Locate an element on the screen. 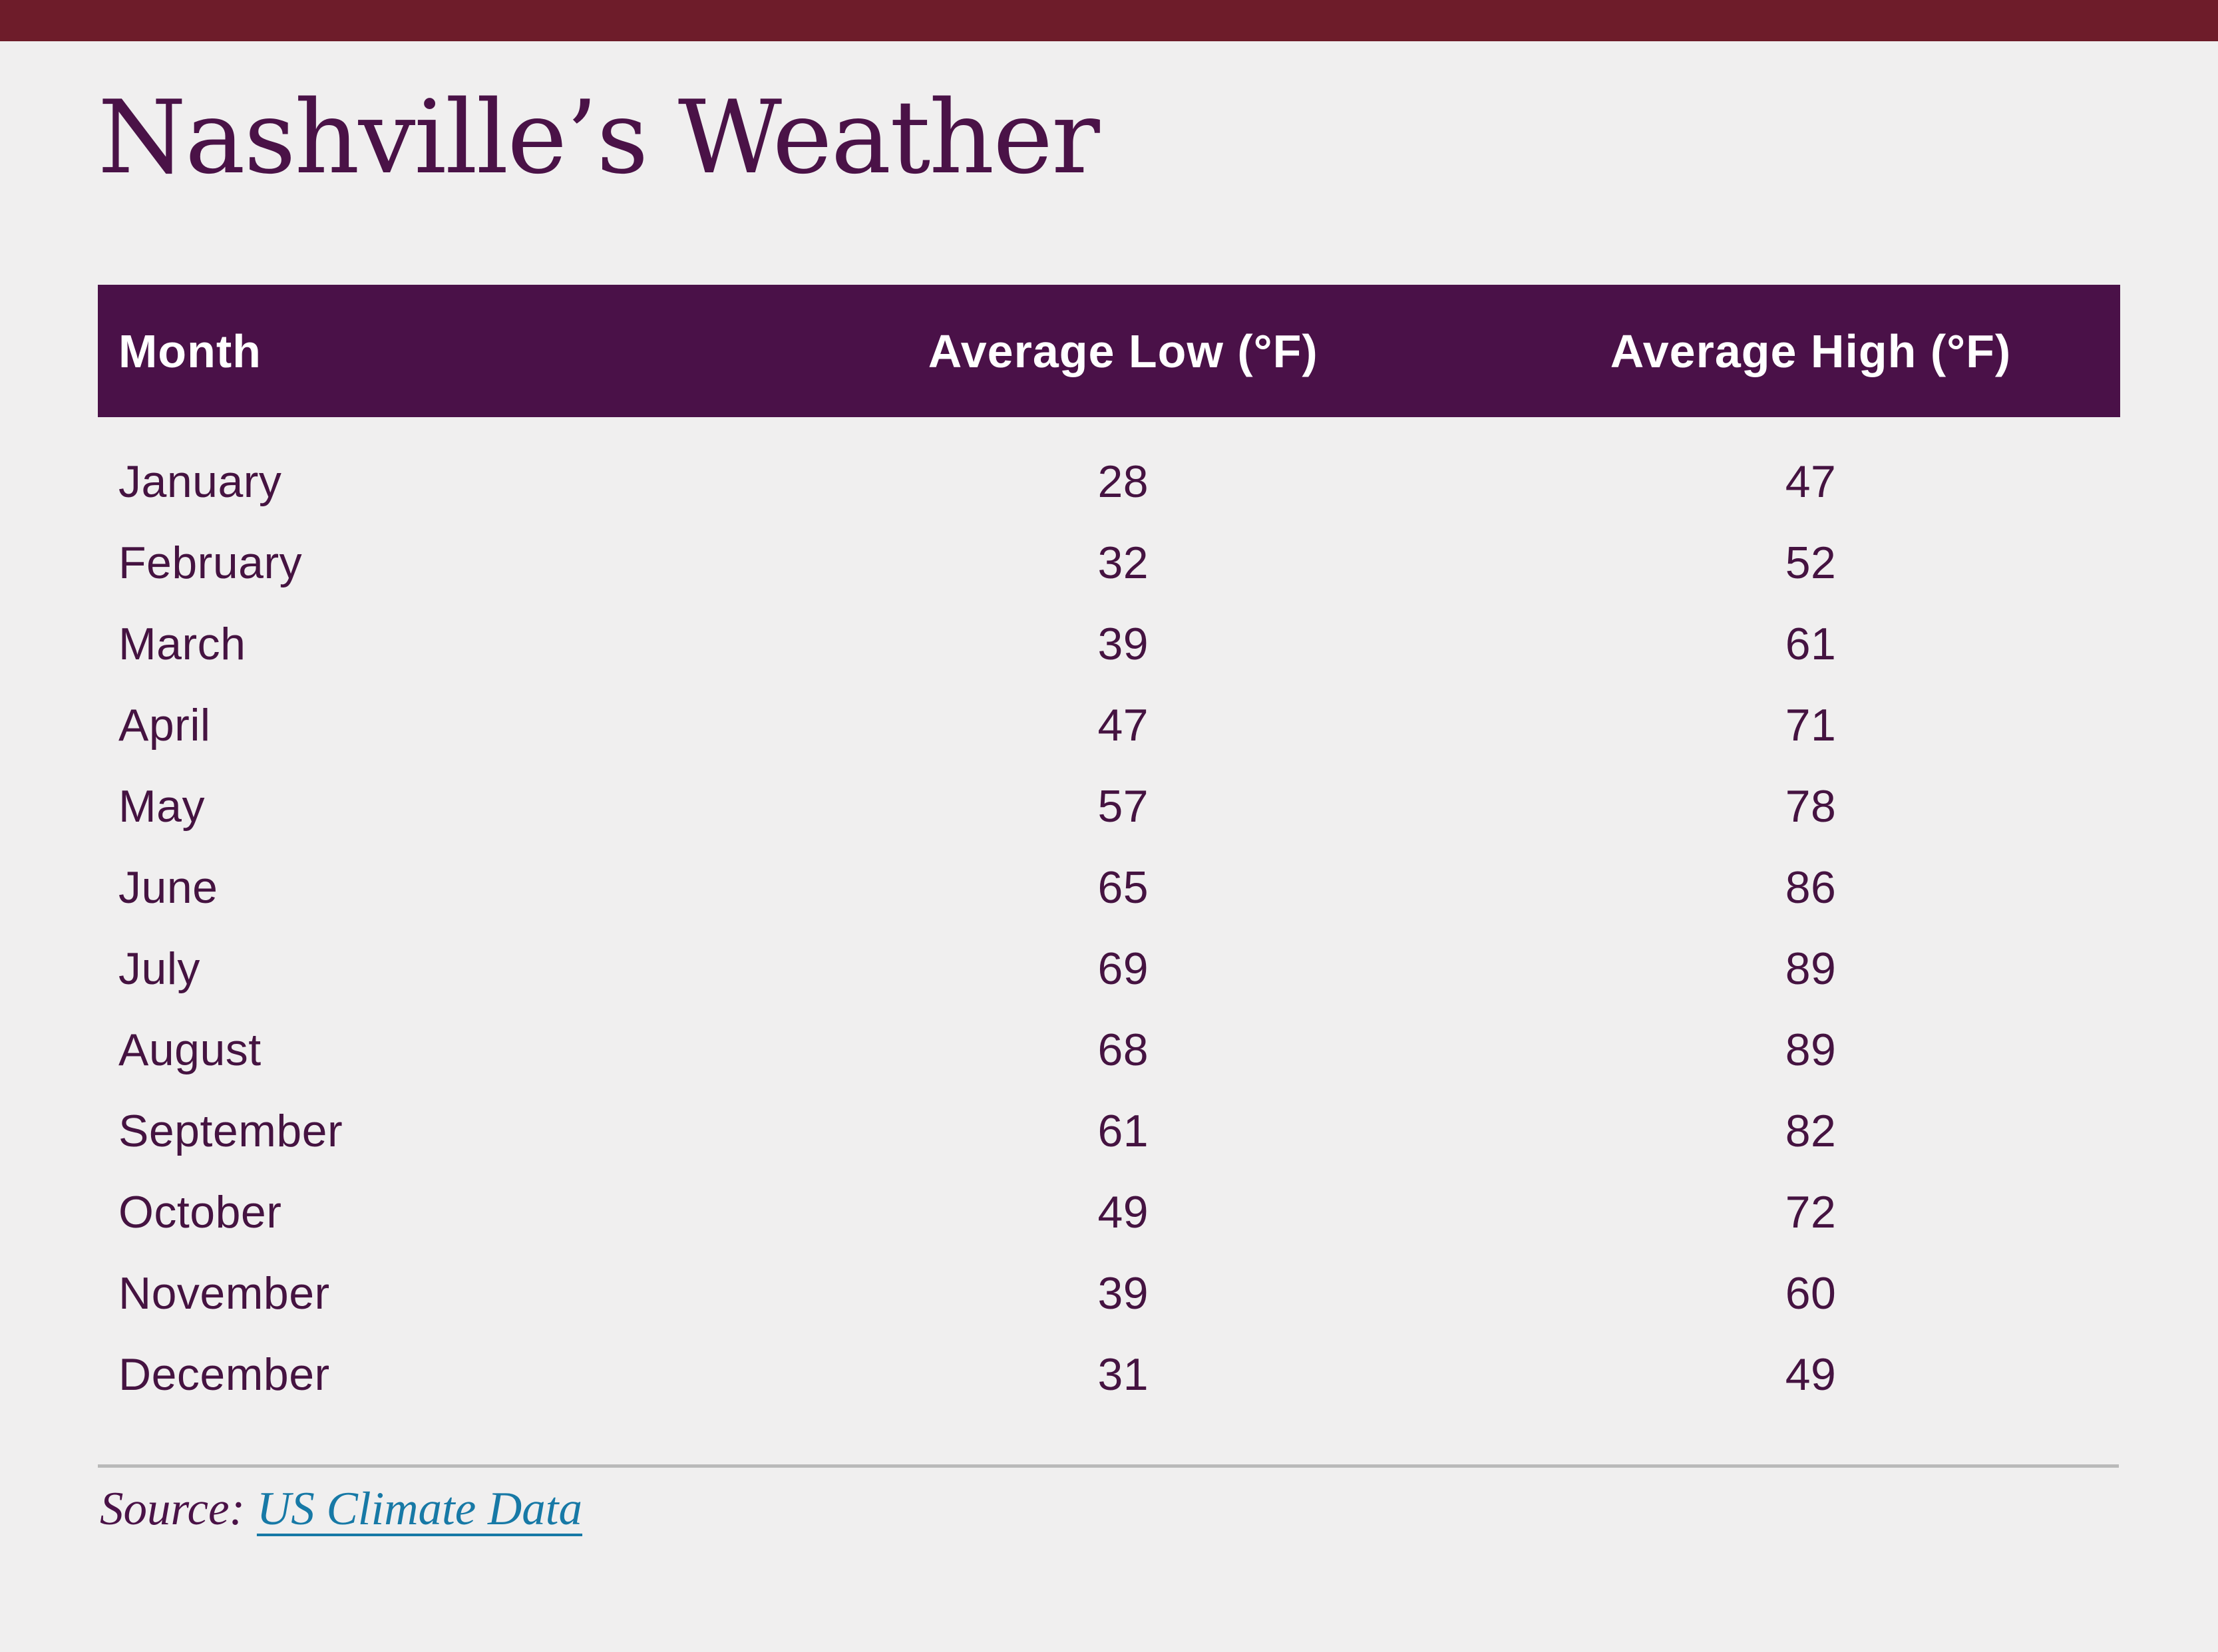 The width and height of the screenshot is (2218, 1652). month-cell: August is located at coordinates (190, 1050).